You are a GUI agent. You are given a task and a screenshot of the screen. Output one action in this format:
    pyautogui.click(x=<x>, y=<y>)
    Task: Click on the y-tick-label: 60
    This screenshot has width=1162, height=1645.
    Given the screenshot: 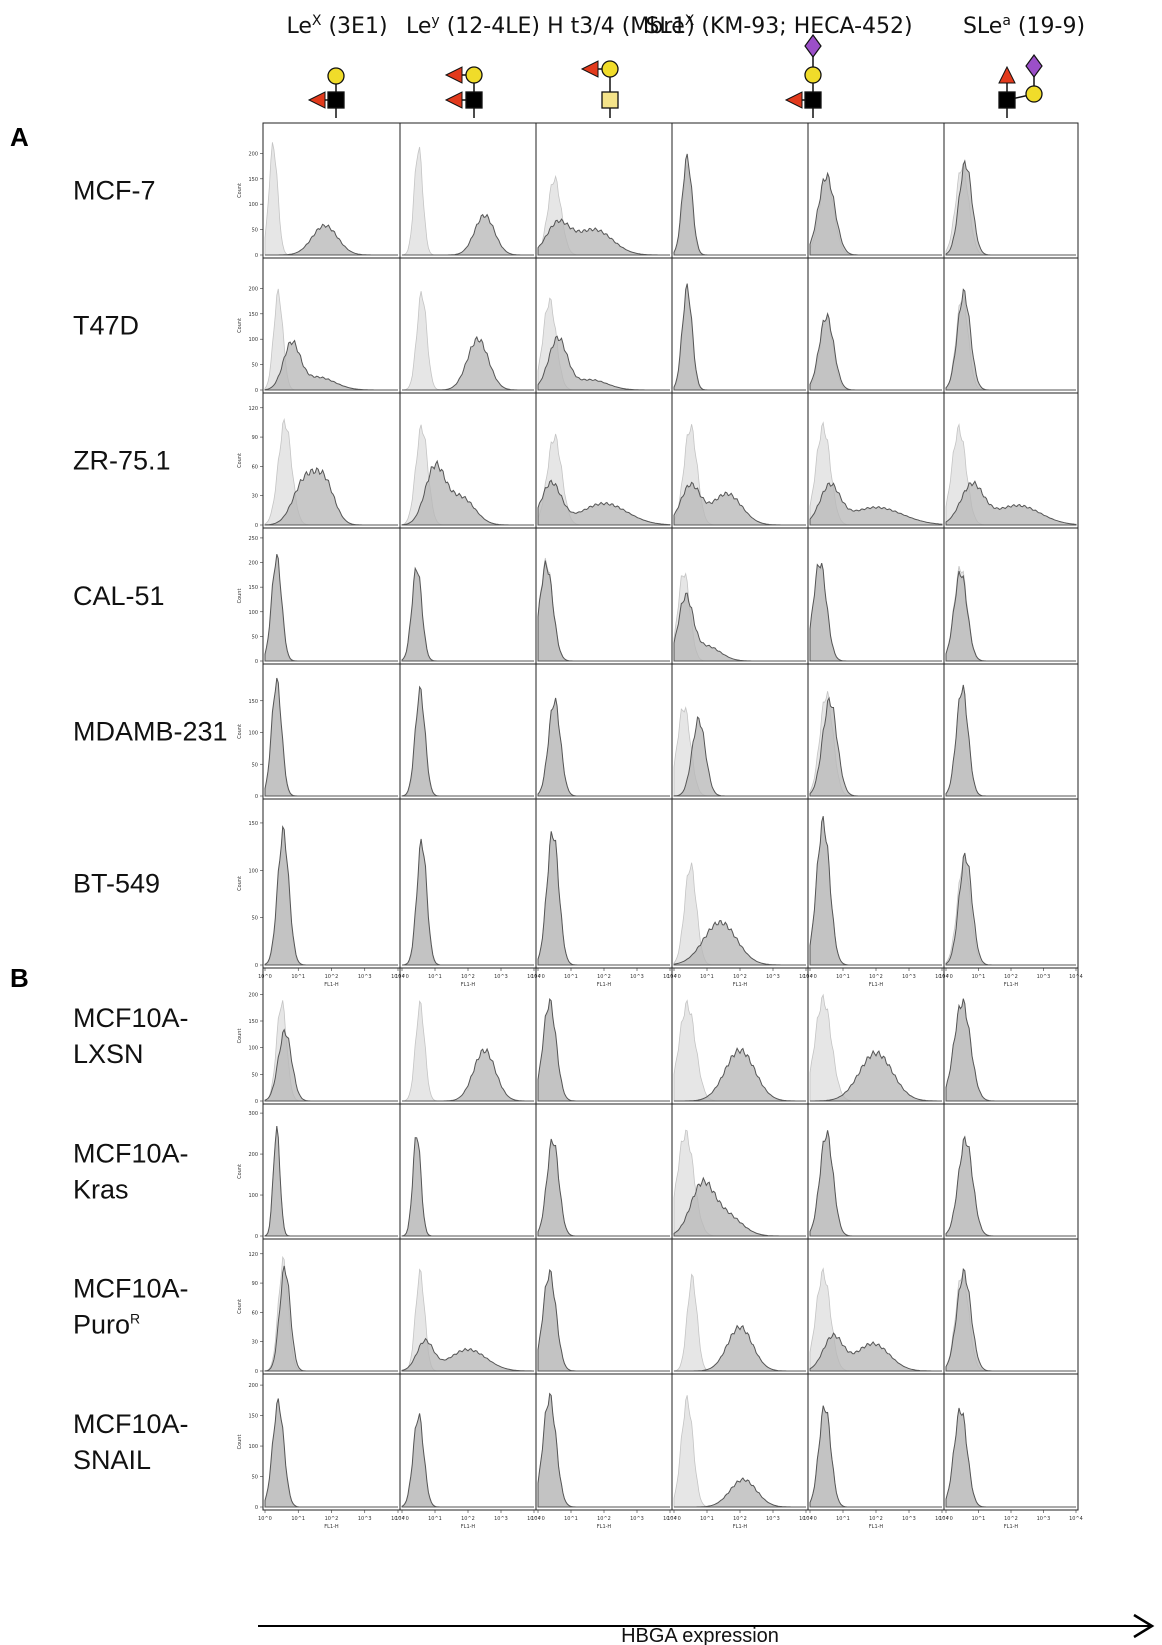 What is the action you would take?
    pyautogui.click(x=255, y=1313)
    